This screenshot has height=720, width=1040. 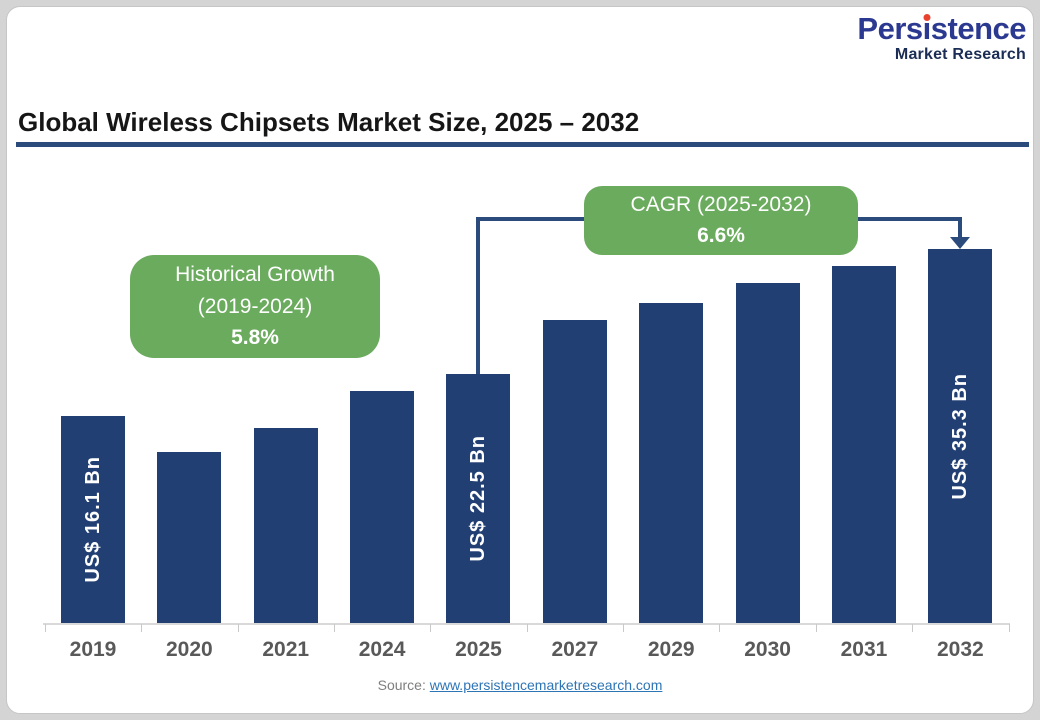 I want to click on x-axis-label-2030: 2030, so click(x=767, y=649).